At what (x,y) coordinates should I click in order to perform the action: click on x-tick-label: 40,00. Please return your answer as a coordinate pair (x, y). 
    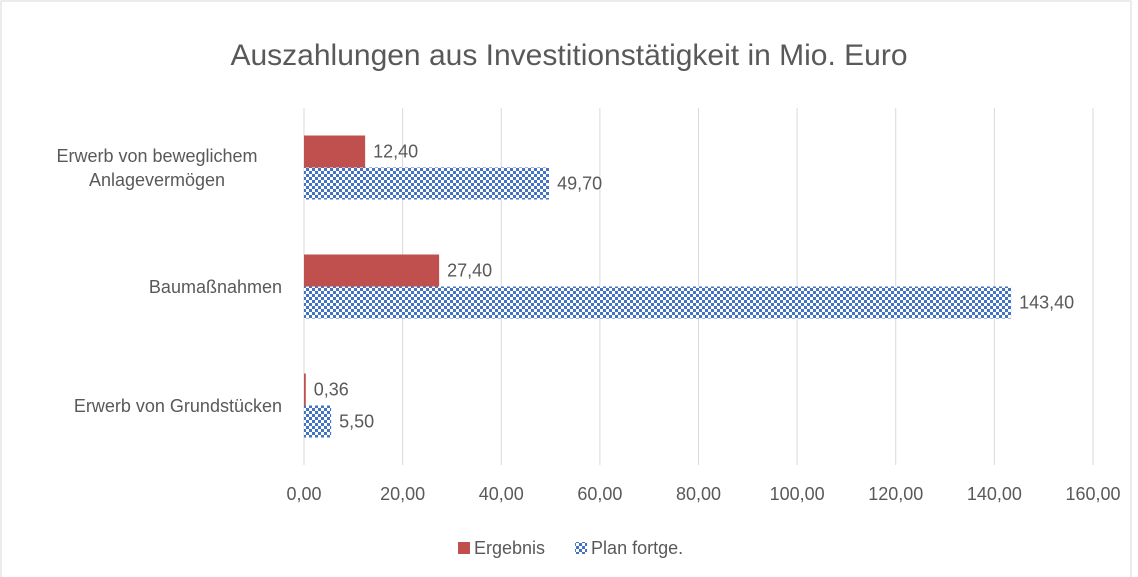
    Looking at the image, I should click on (501, 494).